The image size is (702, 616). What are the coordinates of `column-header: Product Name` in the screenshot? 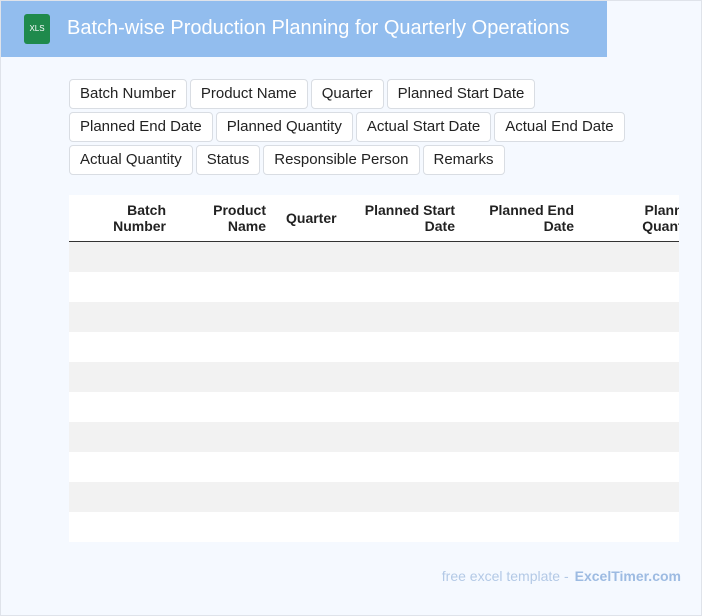 It's located at (226, 218).